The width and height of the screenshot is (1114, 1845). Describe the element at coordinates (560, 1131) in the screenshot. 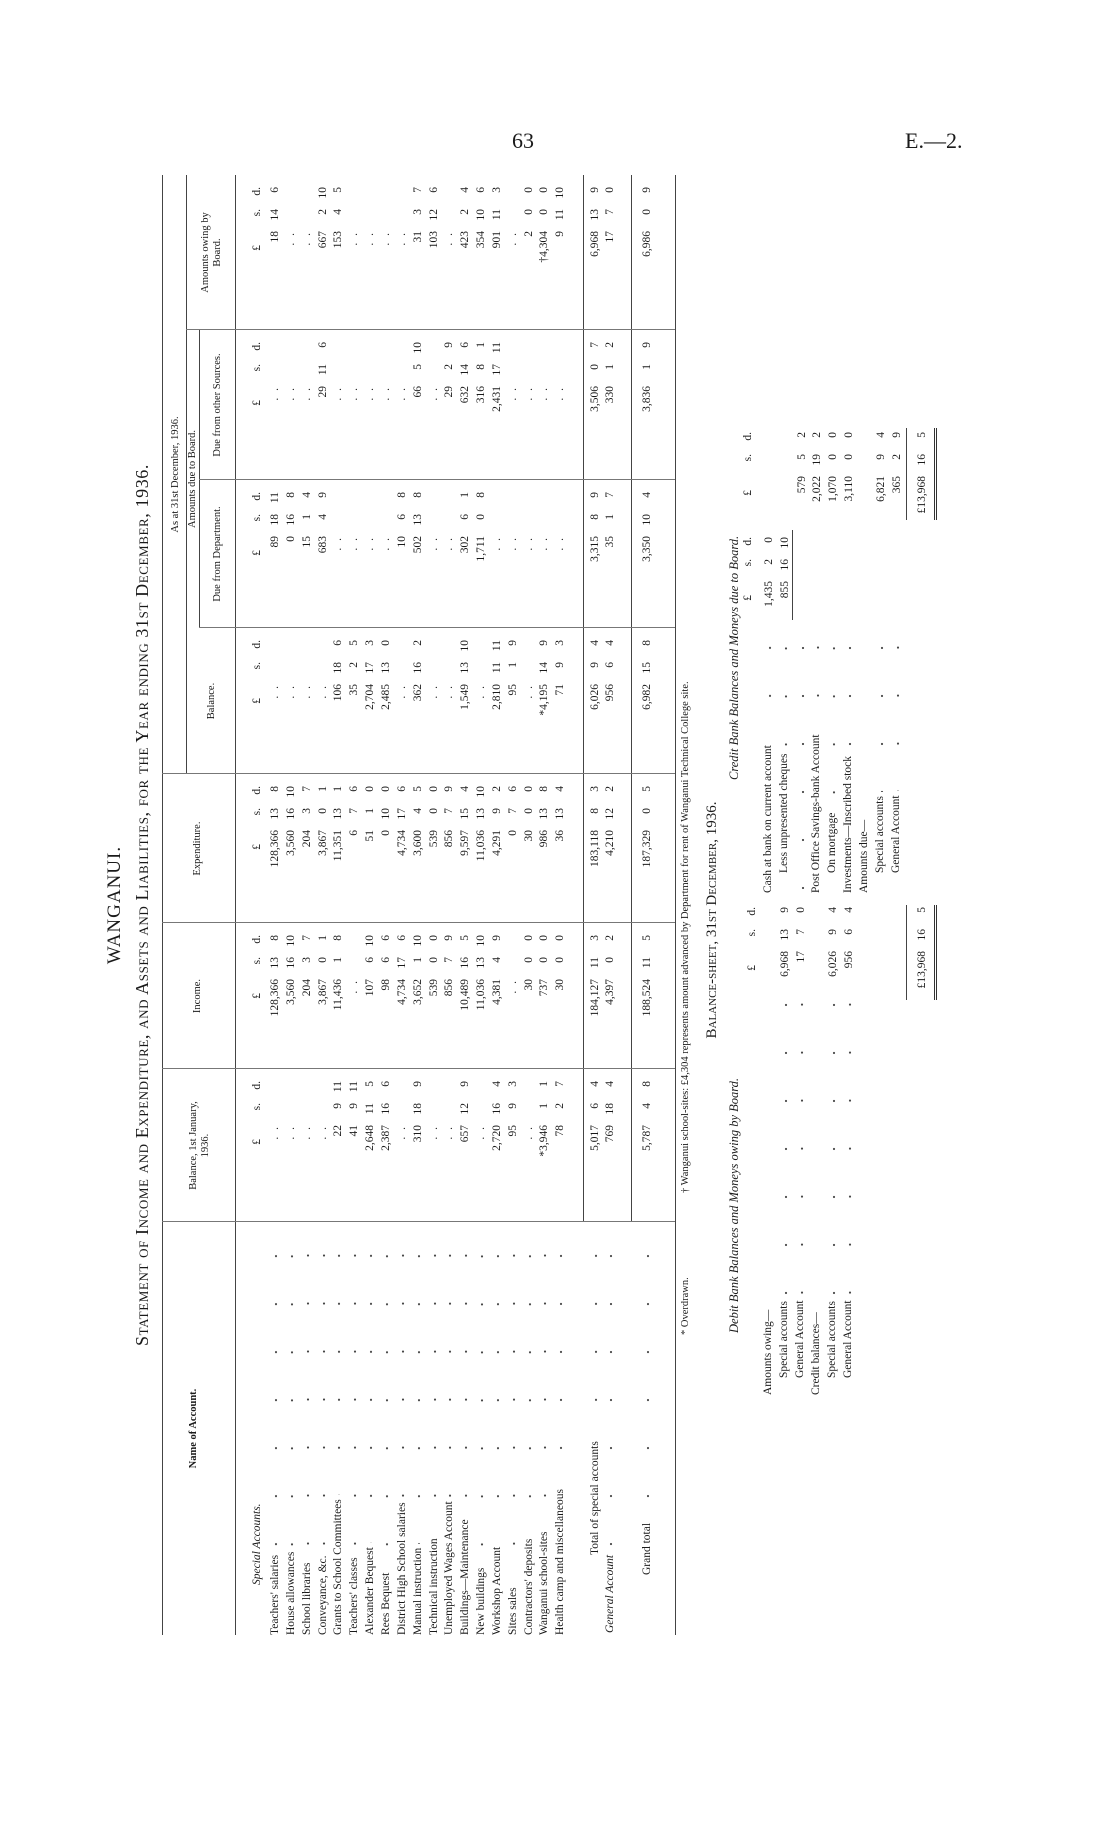

I see `cell-bal-jan-pounds: 78` at that location.